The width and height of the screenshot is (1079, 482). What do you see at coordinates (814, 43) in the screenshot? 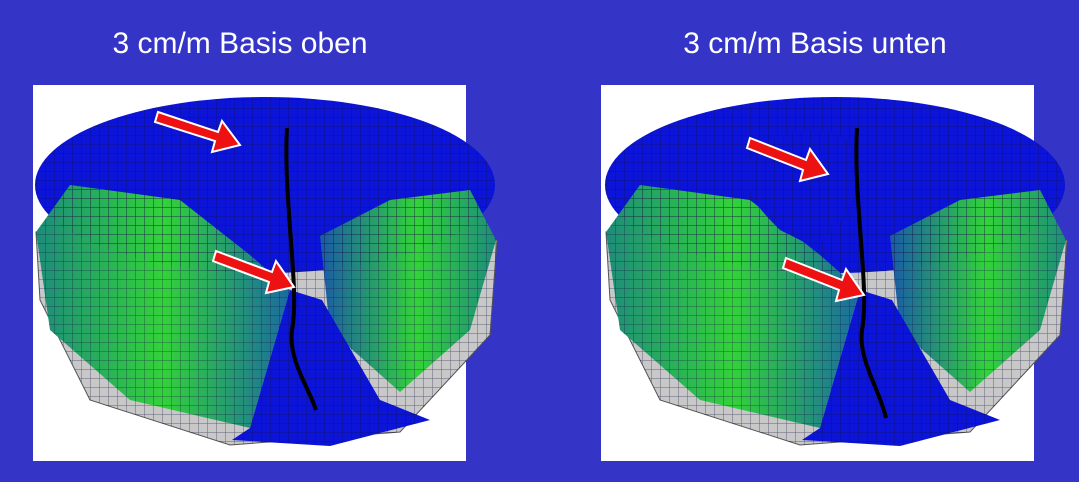
I see `panel-title: 3 cm/m Basis unten` at bounding box center [814, 43].